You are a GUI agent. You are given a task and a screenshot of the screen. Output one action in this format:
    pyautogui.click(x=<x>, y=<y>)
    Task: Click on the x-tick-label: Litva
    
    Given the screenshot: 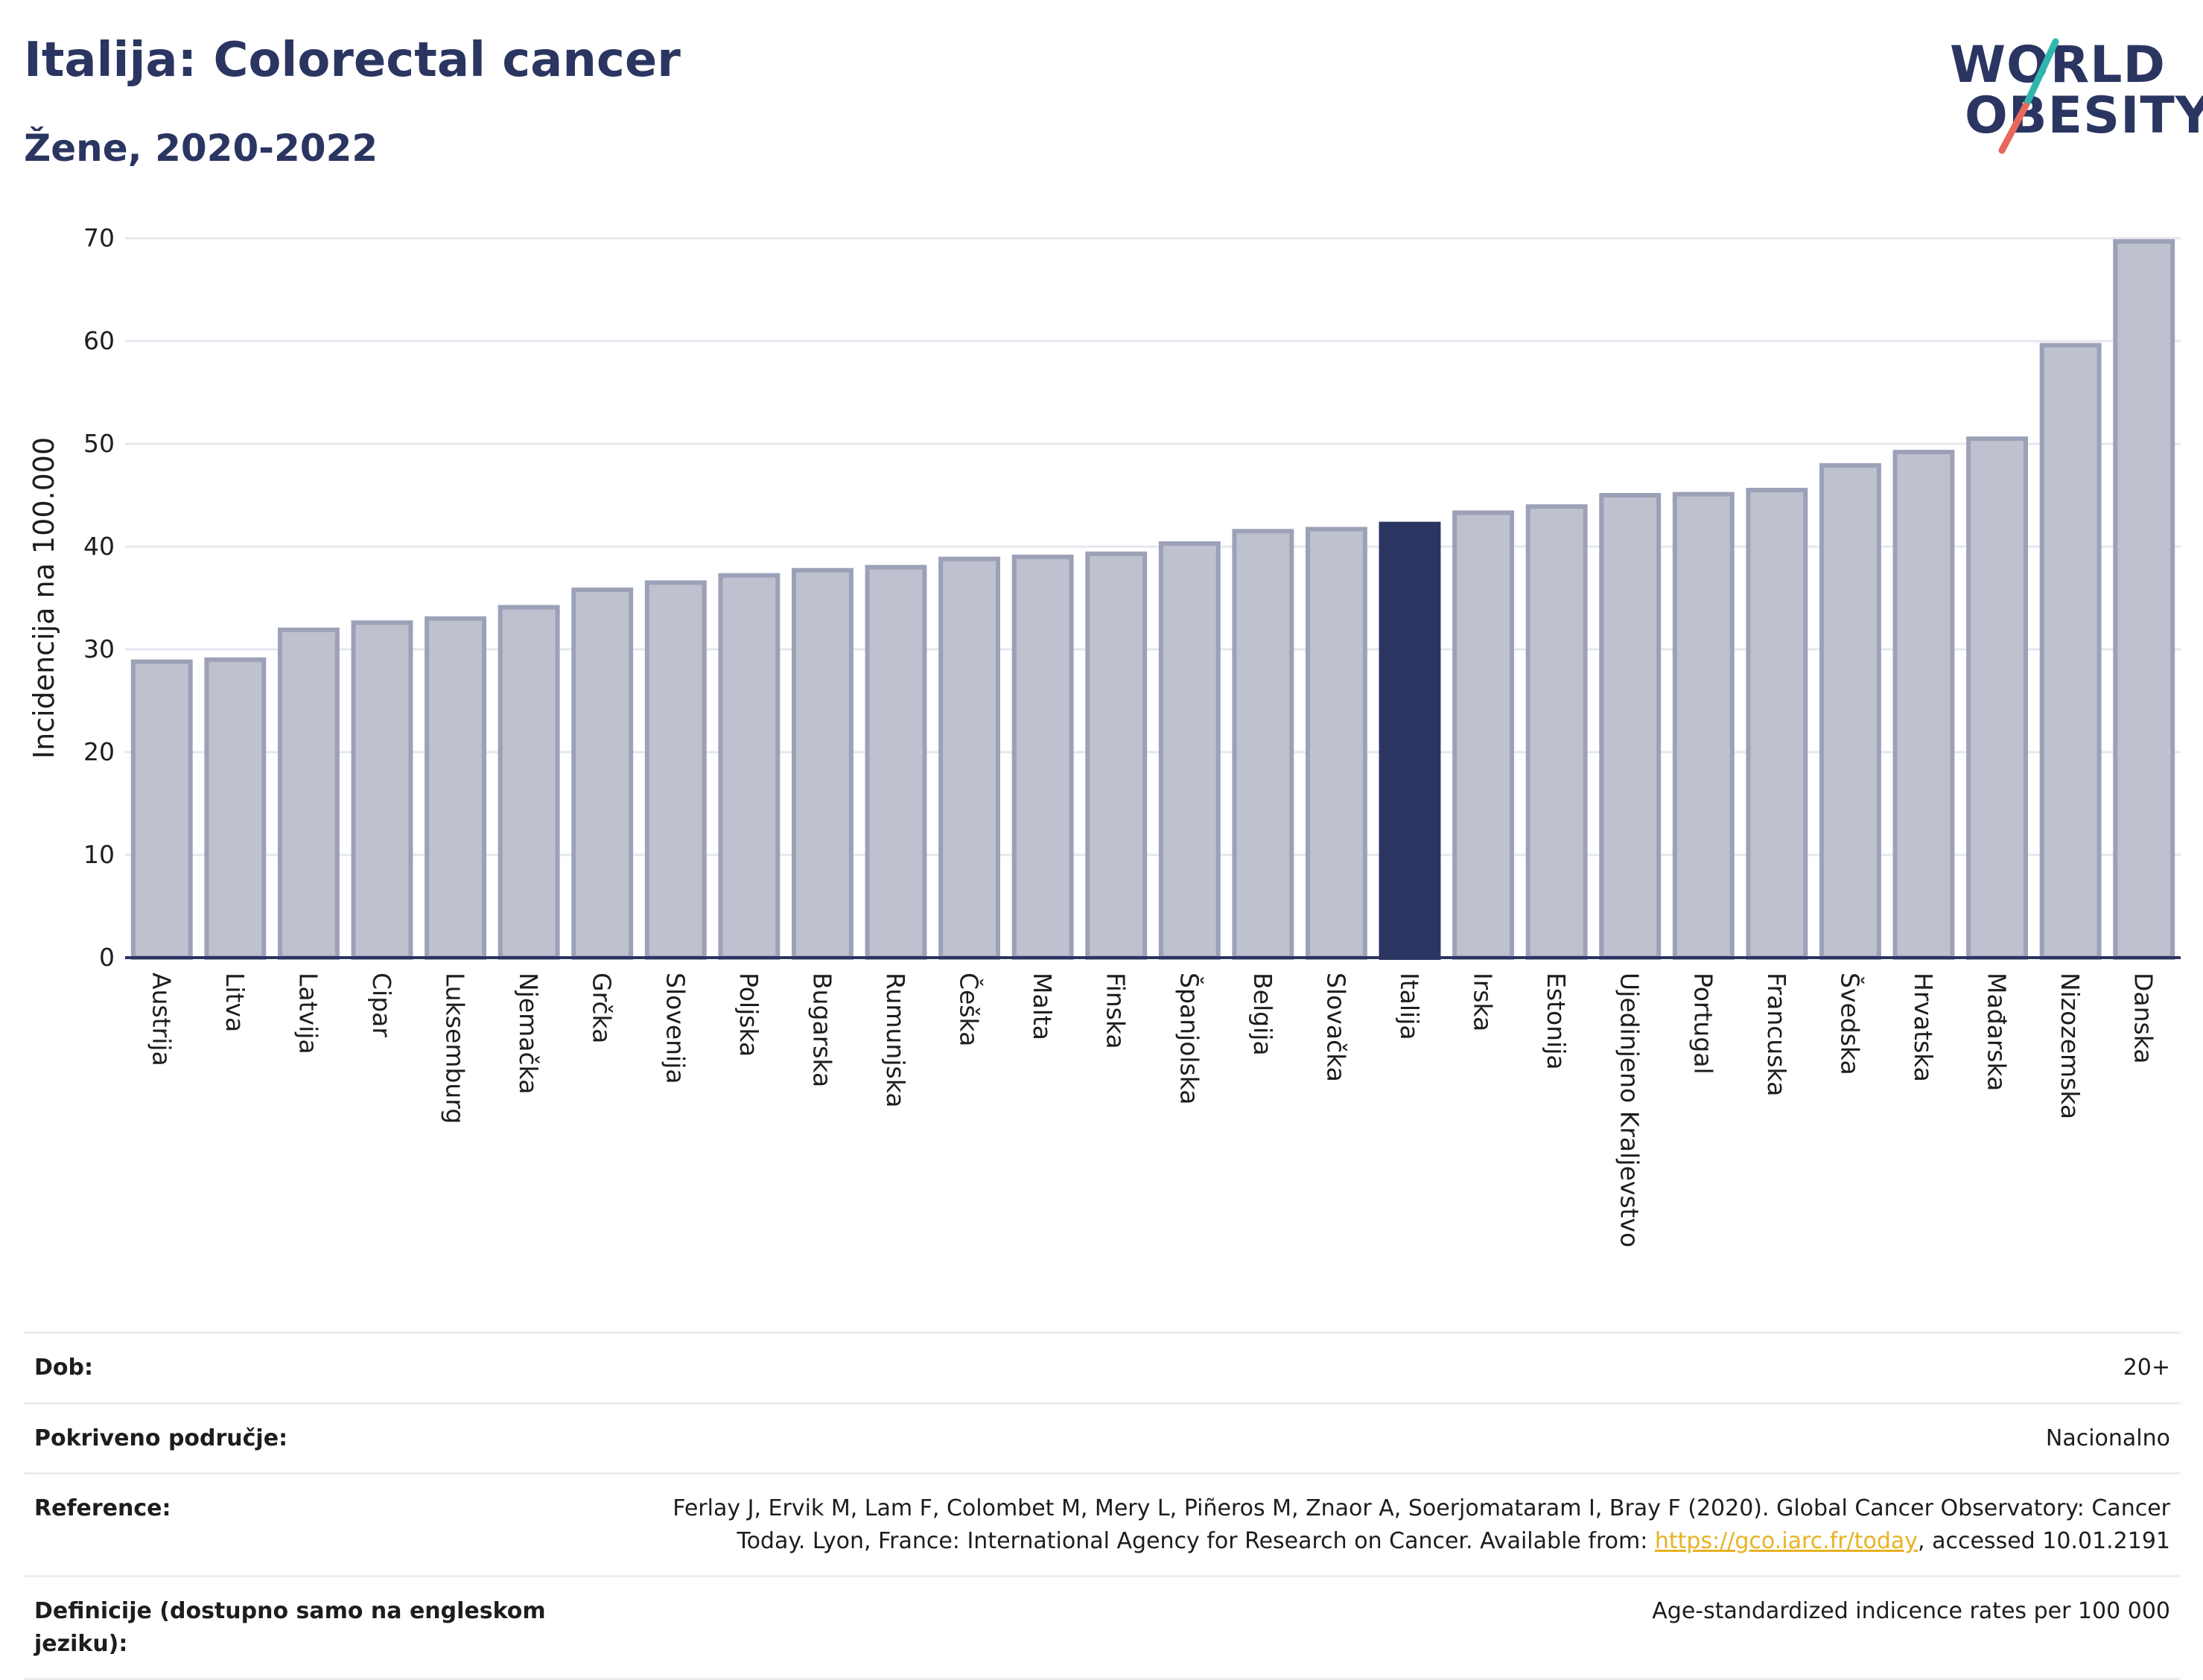 What is the action you would take?
    pyautogui.click(x=234, y=1002)
    